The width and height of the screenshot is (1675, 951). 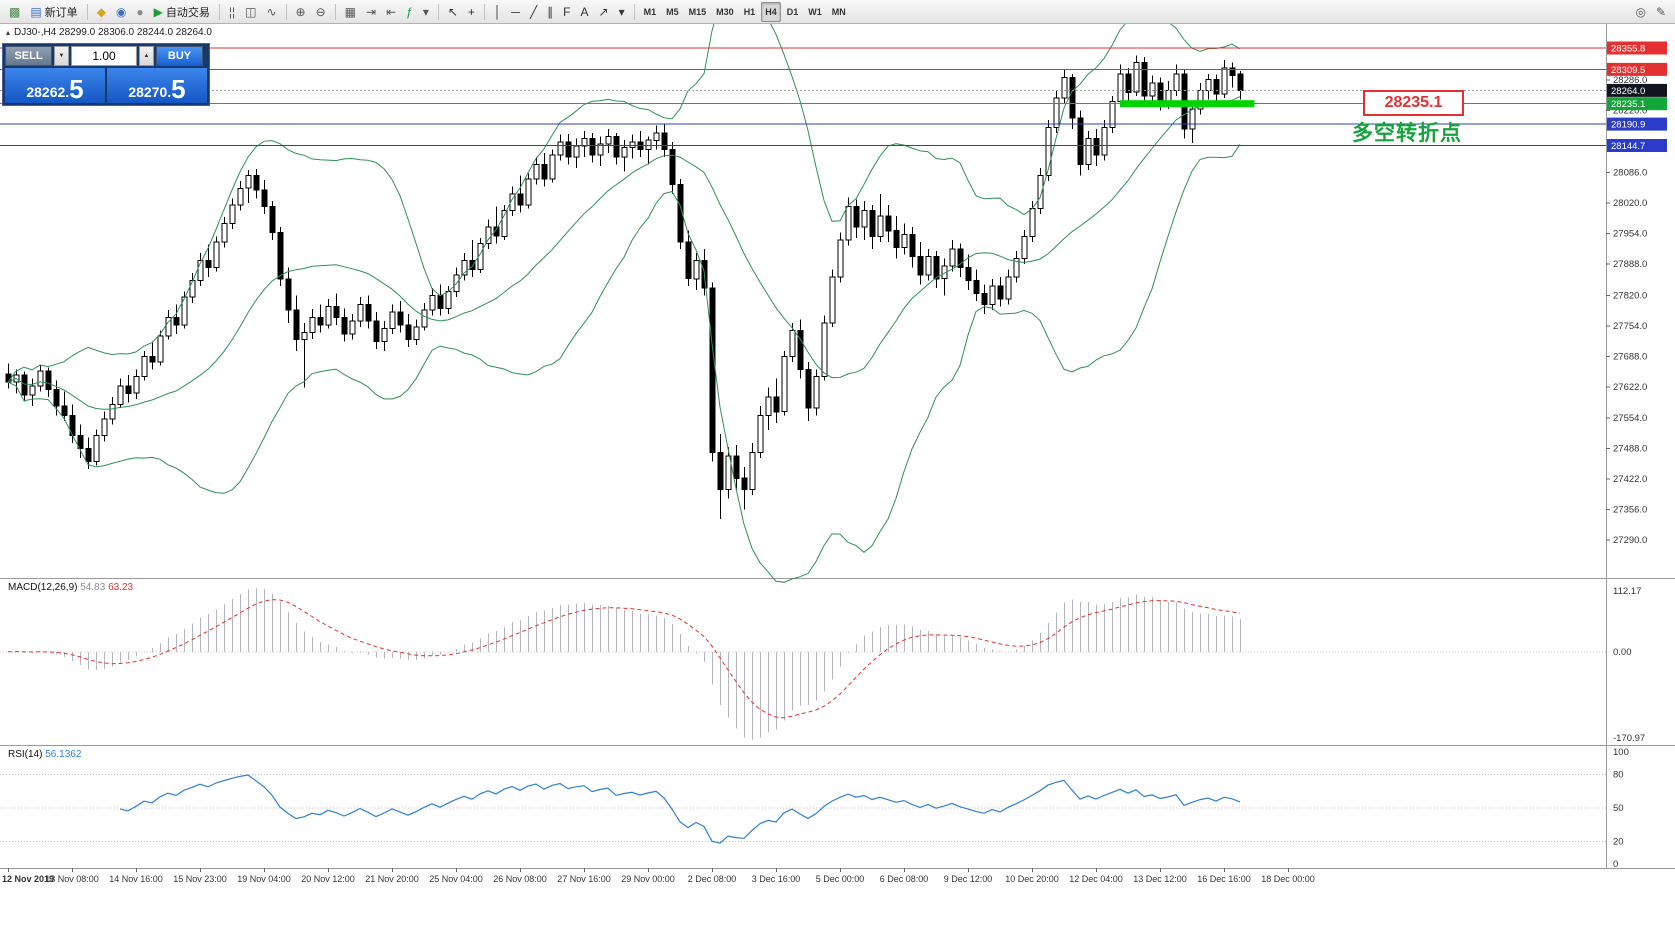 What do you see at coordinates (515, 12) in the screenshot?
I see `horizontal-line-button: ─` at bounding box center [515, 12].